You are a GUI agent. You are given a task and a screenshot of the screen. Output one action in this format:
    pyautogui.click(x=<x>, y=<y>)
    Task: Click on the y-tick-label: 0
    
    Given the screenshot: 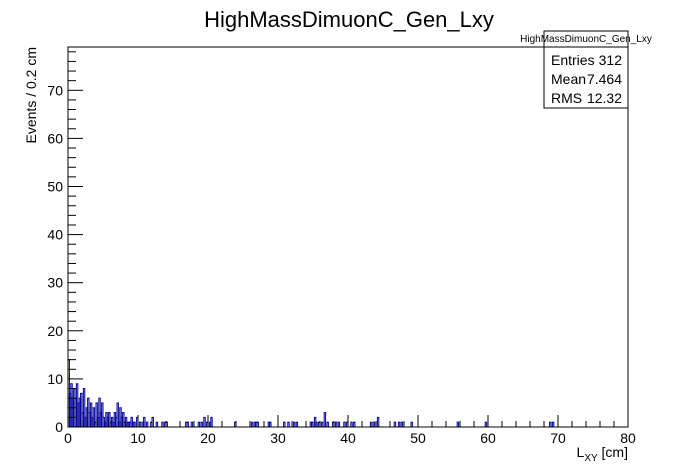 What is the action you would take?
    pyautogui.click(x=59, y=427)
    